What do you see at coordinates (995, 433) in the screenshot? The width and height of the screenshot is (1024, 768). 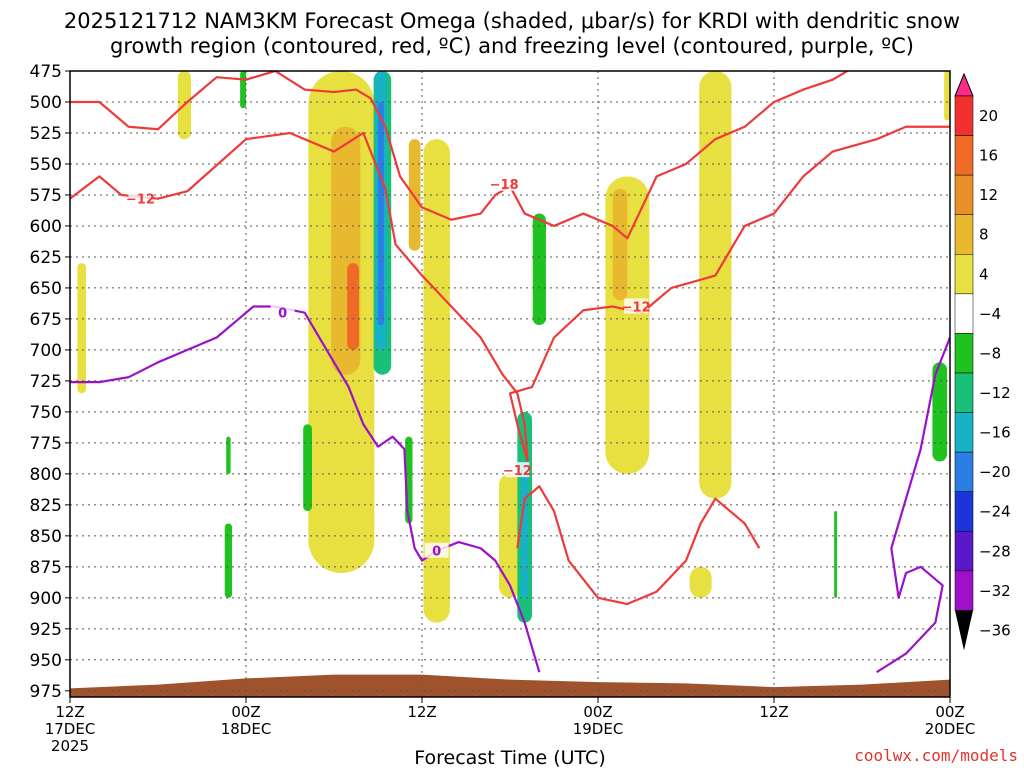 I see `colorbar-label-8: −16` at bounding box center [995, 433].